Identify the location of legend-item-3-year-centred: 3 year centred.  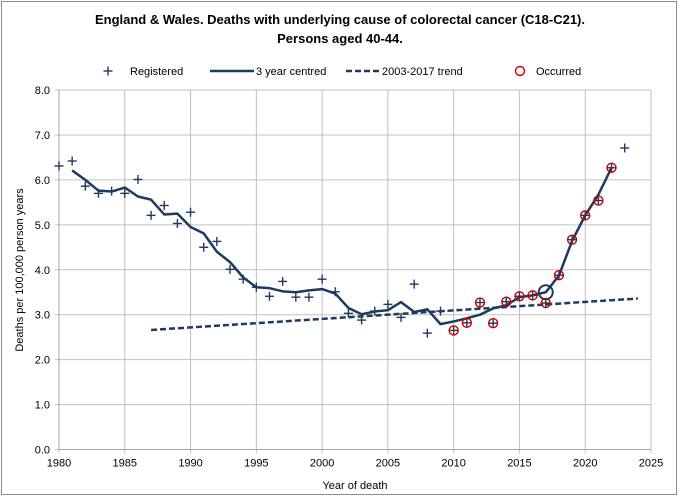
(268, 72).